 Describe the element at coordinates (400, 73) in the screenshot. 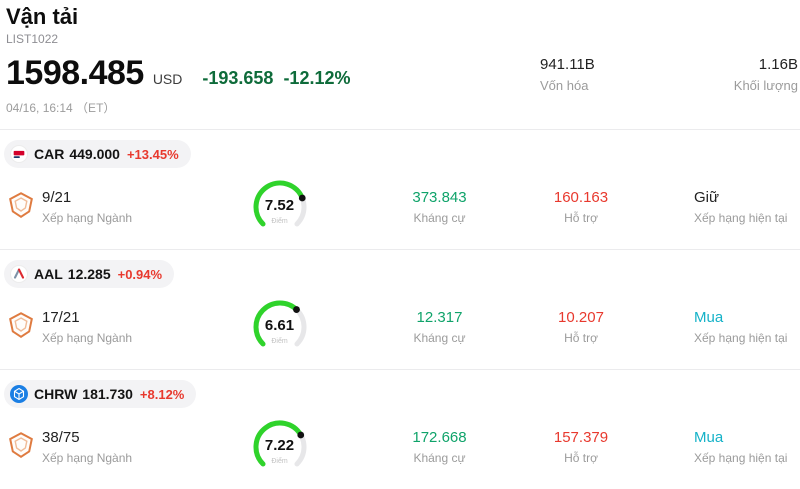

I see `price-line: 1598.485 USD -193.658 -12.12%` at that location.